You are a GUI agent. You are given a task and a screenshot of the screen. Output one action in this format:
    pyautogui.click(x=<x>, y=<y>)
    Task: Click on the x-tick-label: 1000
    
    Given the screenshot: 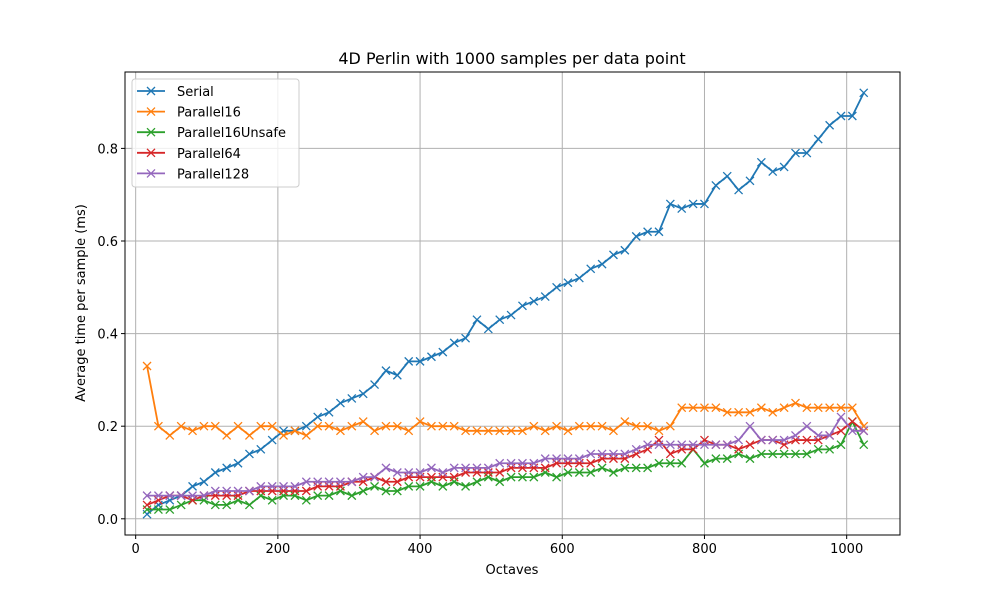 What is the action you would take?
    pyautogui.click(x=846, y=549)
    